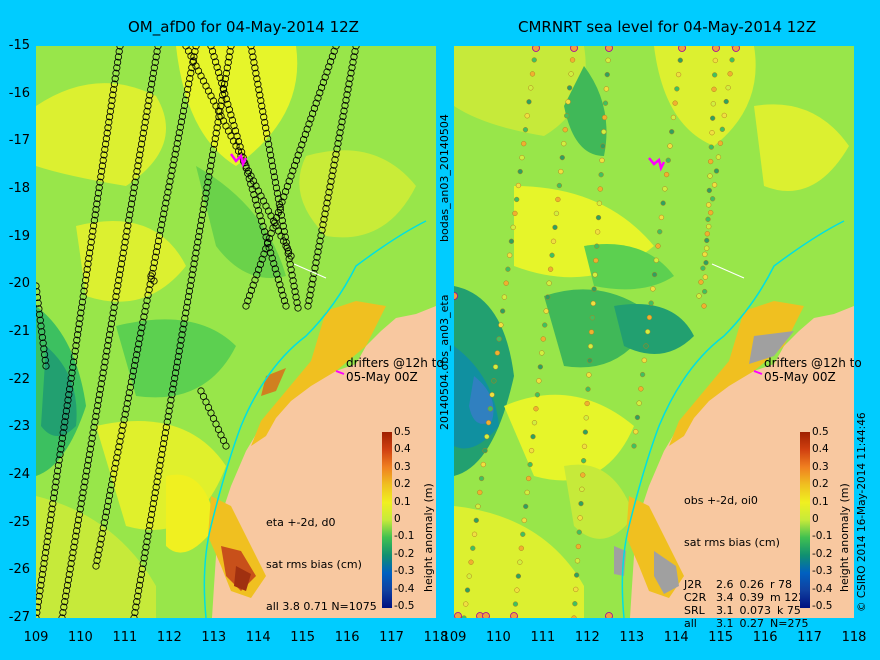 This screenshot has height=660, width=880. I want to click on stats-row: C2R 3.4 0.39 m 122, so click(745, 597).